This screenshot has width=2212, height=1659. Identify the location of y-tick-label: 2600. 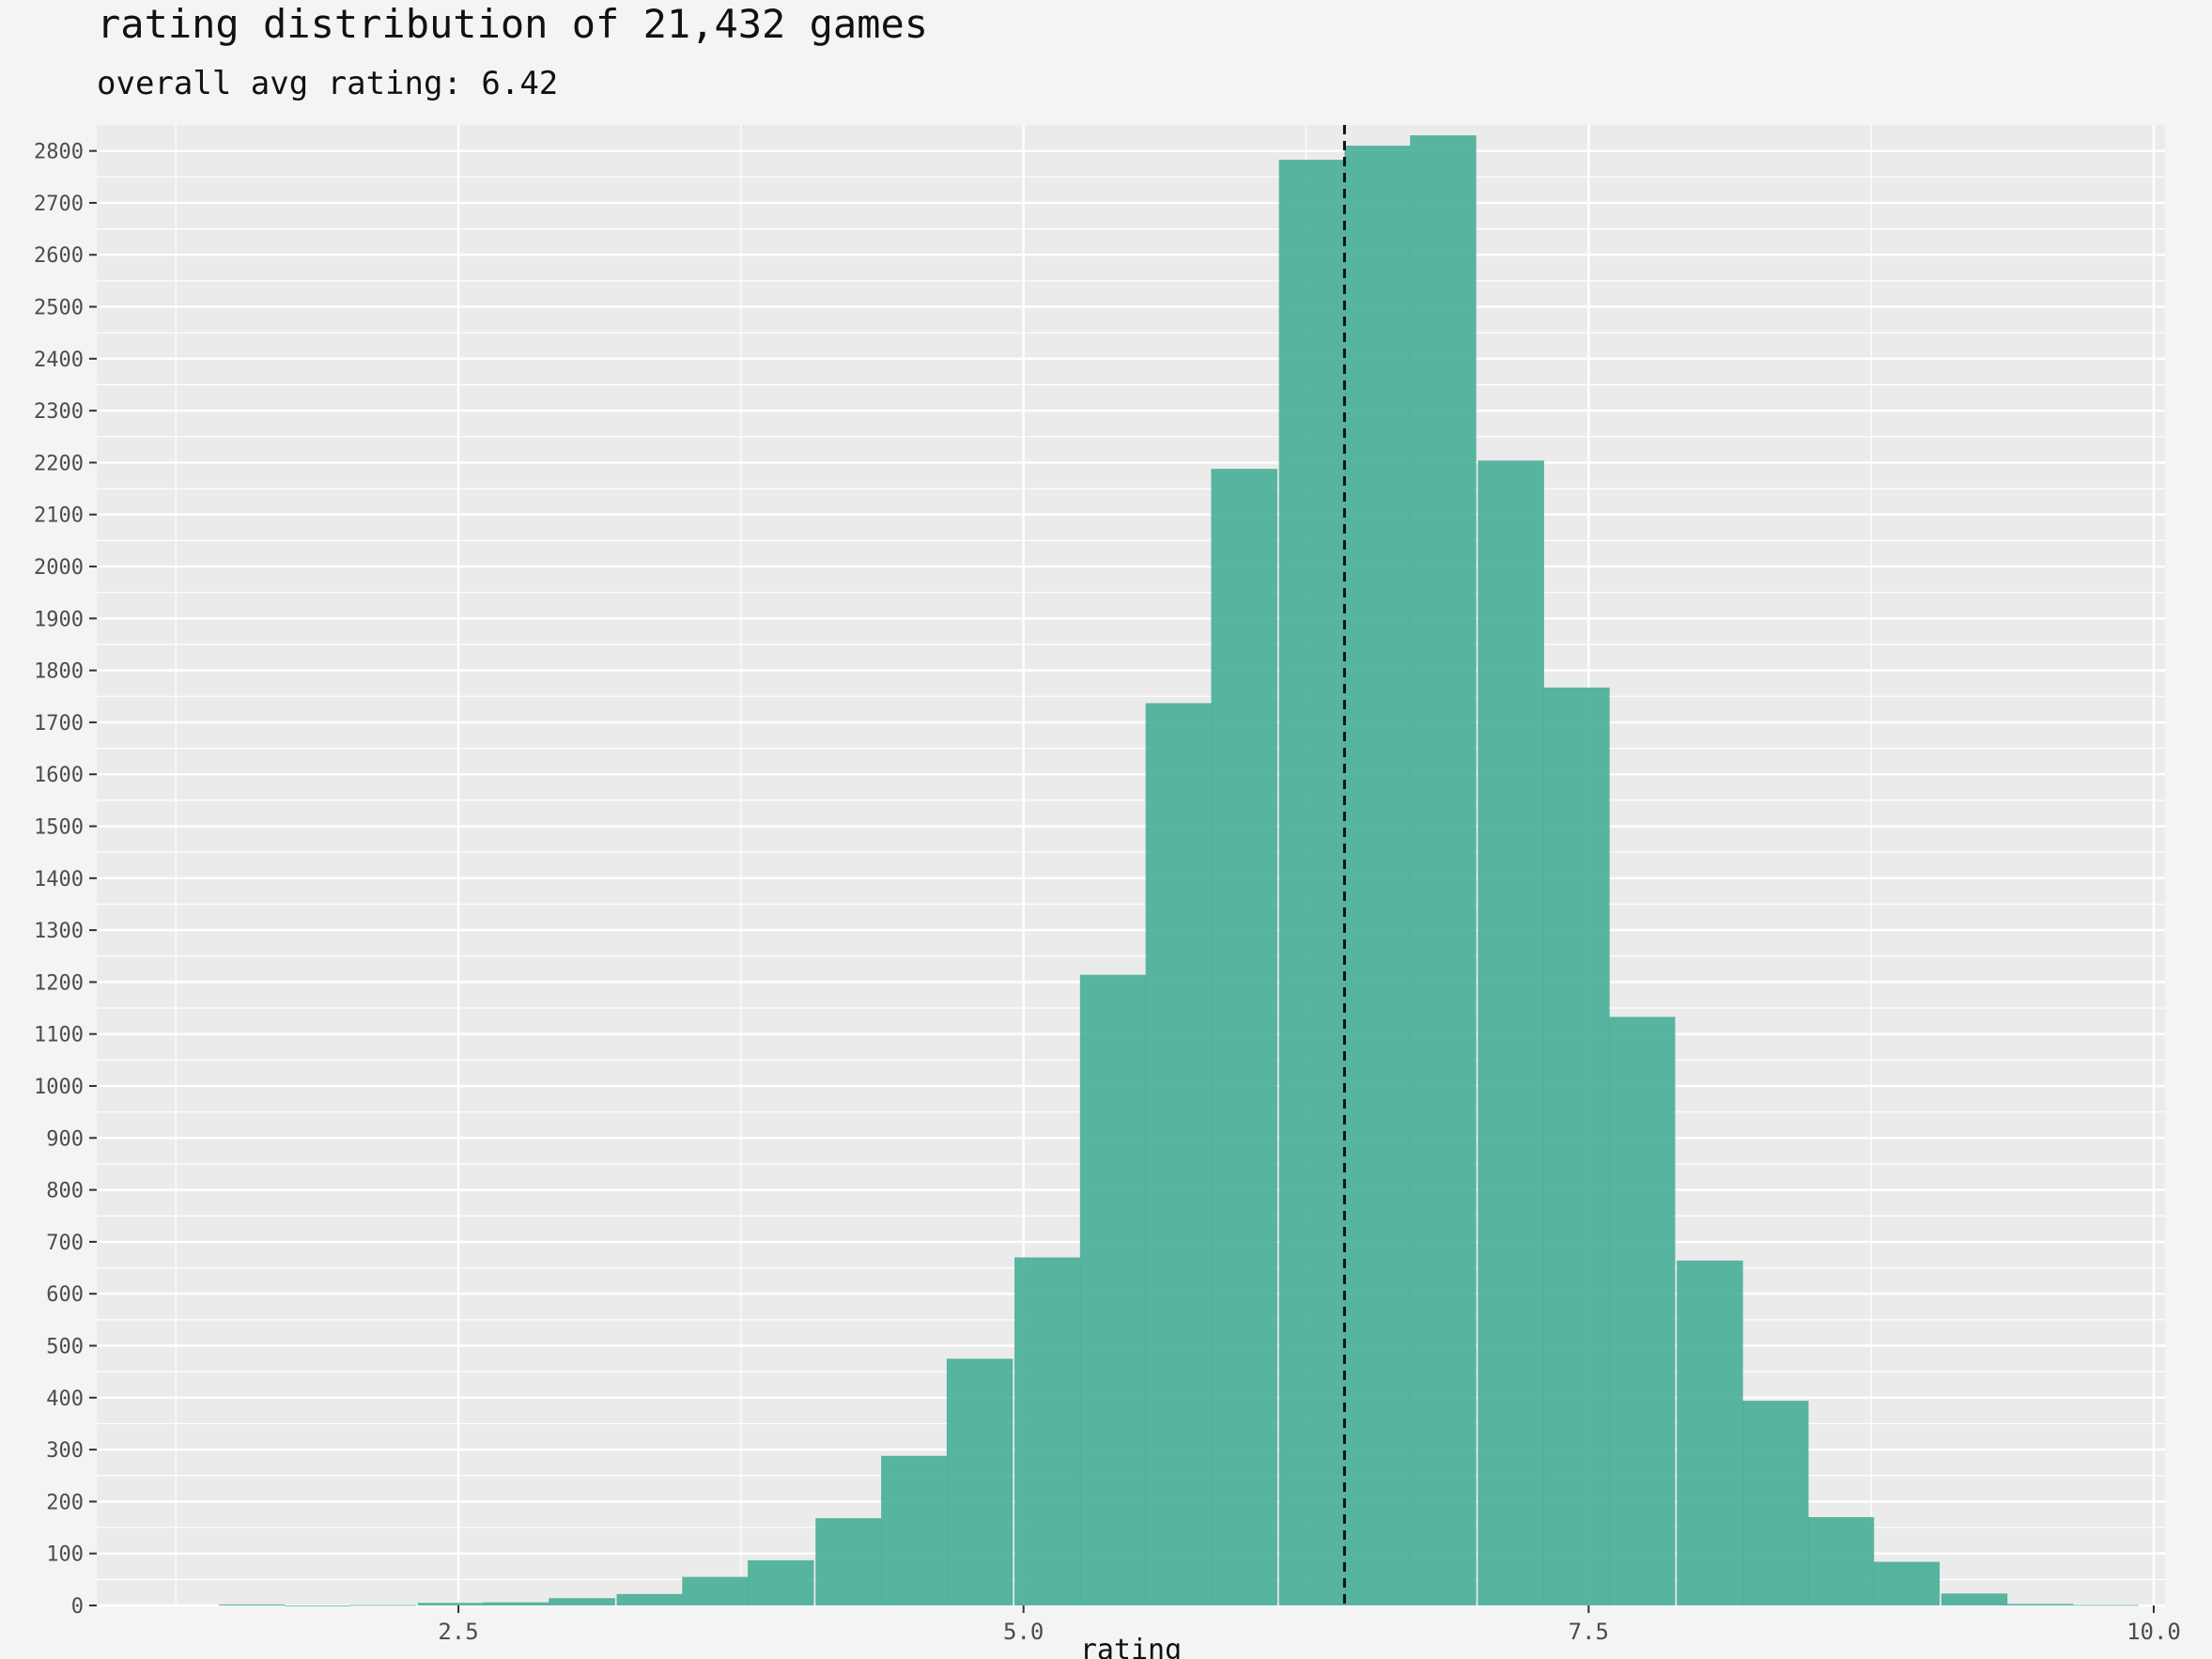
(59, 256).